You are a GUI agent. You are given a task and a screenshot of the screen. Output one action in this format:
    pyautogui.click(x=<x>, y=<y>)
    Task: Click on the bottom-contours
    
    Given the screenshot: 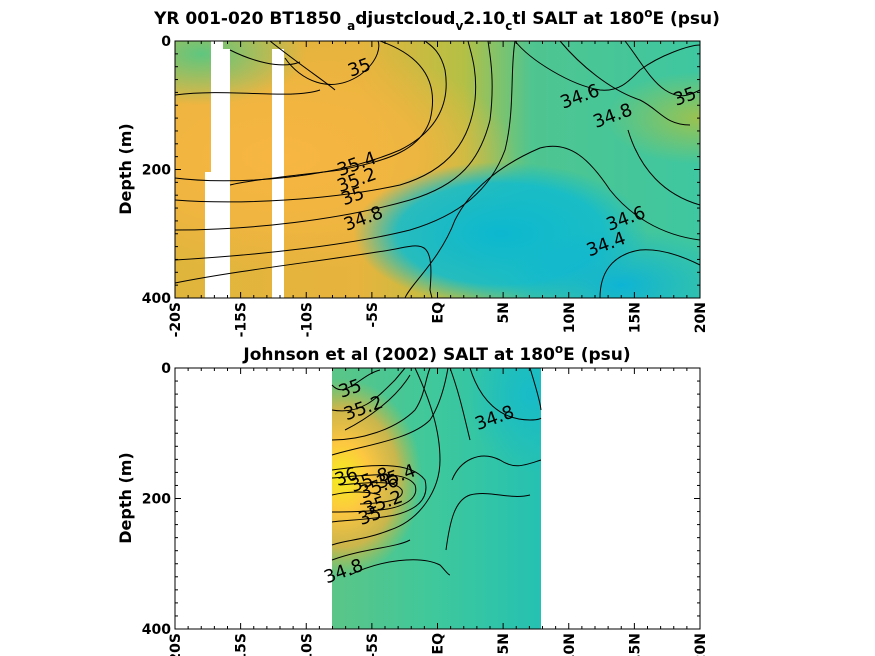 What is the action you would take?
    pyautogui.click(x=436, y=471)
    